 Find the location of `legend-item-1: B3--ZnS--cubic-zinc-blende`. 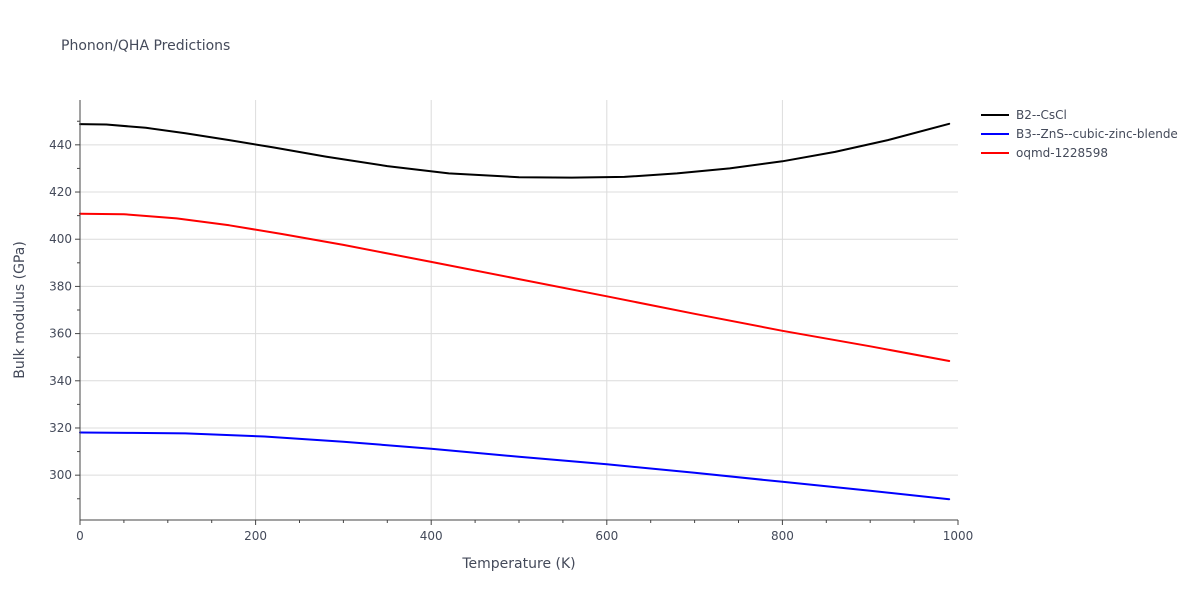

legend-item-1: B3--ZnS--cubic-zinc-blende is located at coordinates (1079, 134).